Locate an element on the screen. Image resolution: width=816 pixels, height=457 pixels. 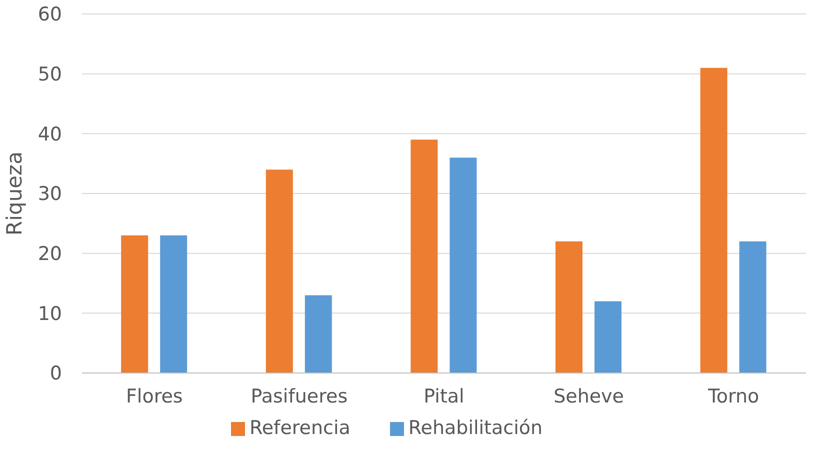
legend-label: Referencia is located at coordinates (299, 428).